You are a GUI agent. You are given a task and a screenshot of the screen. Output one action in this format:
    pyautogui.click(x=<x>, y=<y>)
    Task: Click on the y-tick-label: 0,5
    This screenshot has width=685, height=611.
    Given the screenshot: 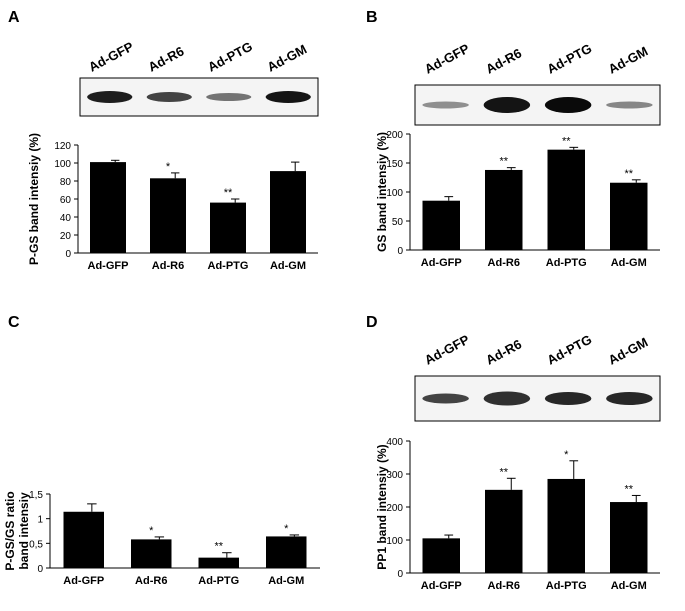 What is the action you would take?
    pyautogui.click(x=36, y=544)
    